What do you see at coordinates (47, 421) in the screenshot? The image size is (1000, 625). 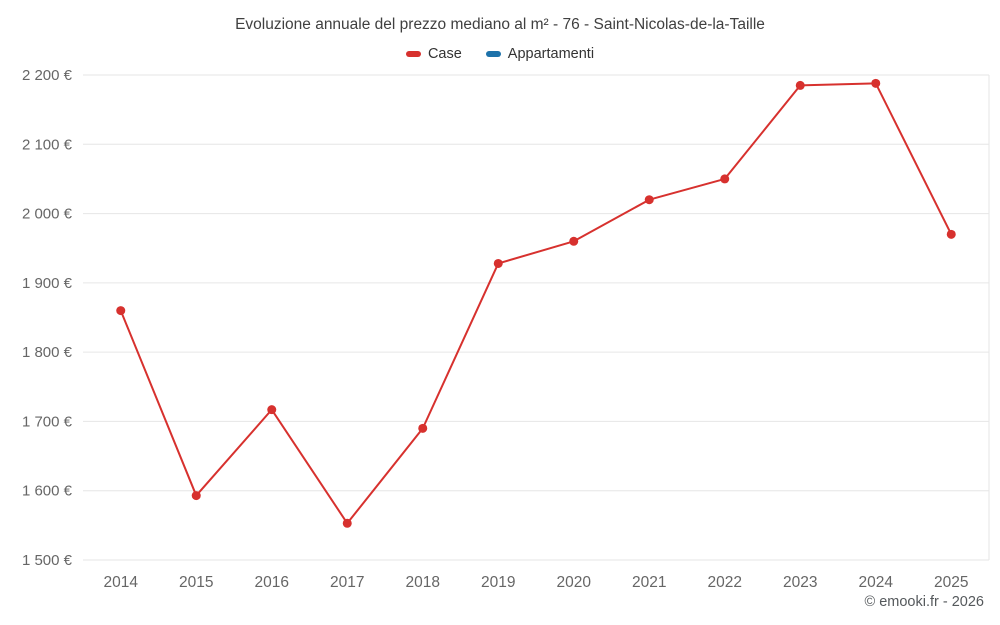 I see `y-axis-label: 1 700 €` at bounding box center [47, 421].